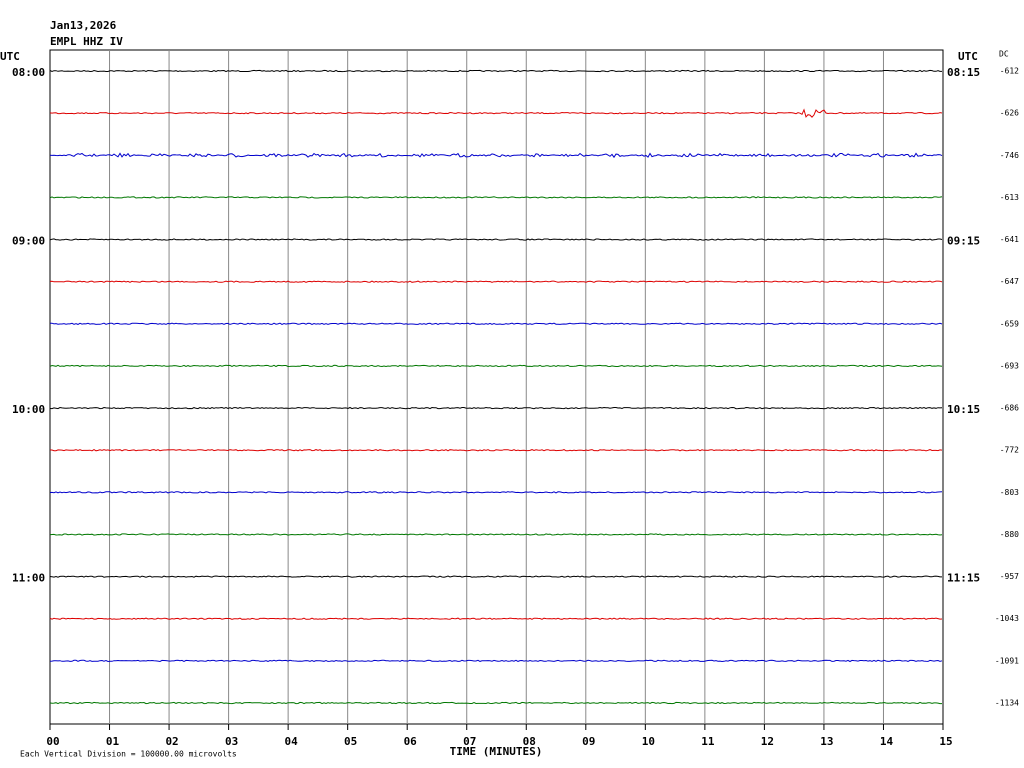  What do you see at coordinates (350, 741) in the screenshot?
I see `x-tick-label: 05` at bounding box center [350, 741].